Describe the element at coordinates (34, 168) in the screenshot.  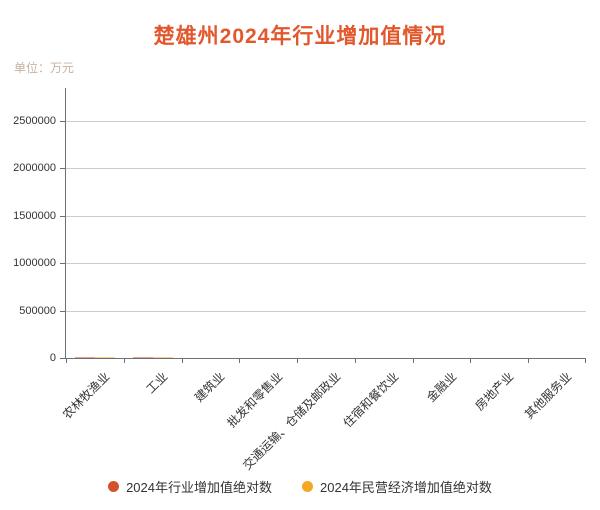
I see `y-axis-label: 2000000` at that location.